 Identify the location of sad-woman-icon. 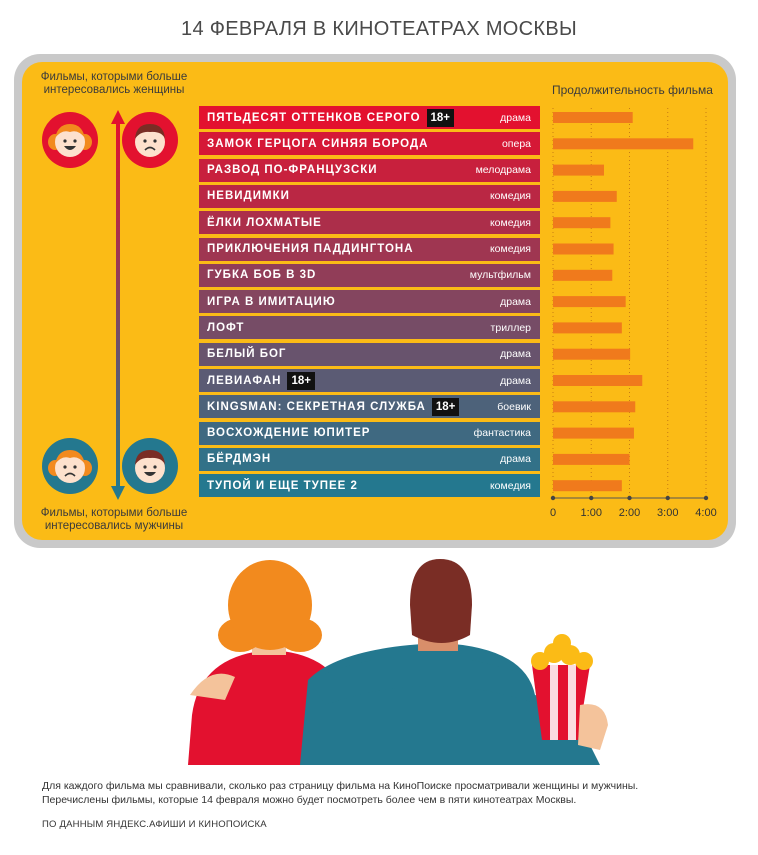
(70, 466).